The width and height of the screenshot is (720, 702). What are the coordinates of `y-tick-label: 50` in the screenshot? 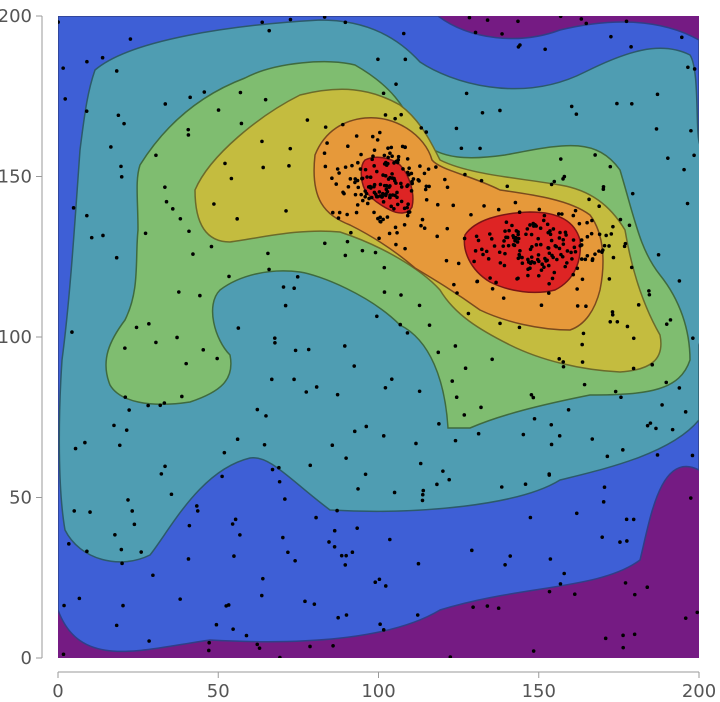 It's located at (20, 498).